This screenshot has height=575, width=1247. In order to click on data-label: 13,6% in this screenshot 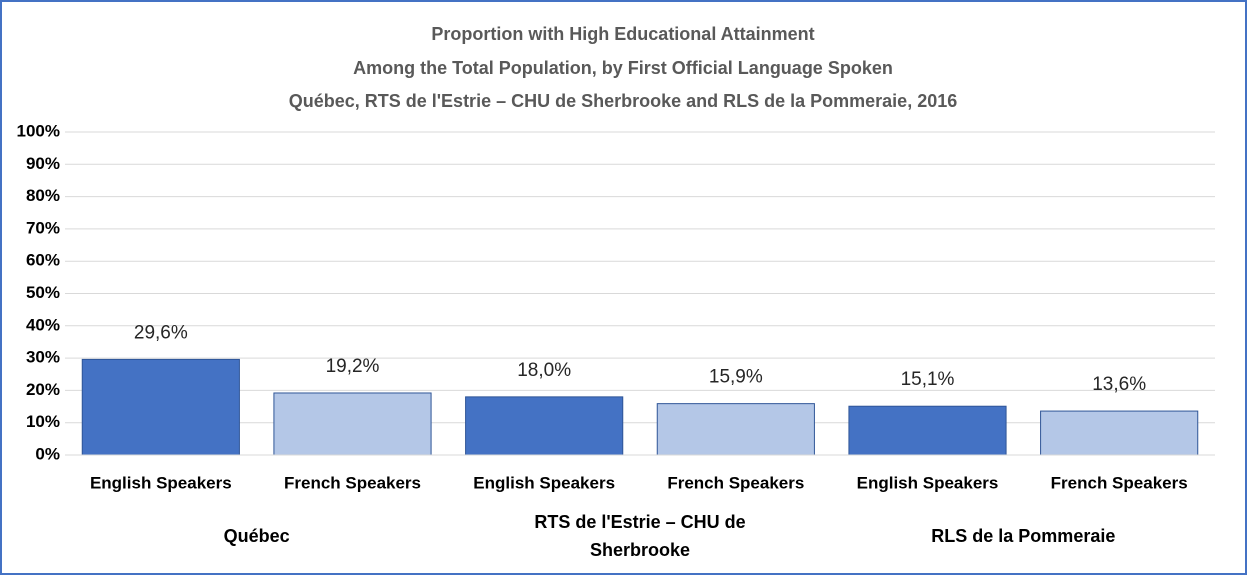, I will do `click(1119, 384)`.